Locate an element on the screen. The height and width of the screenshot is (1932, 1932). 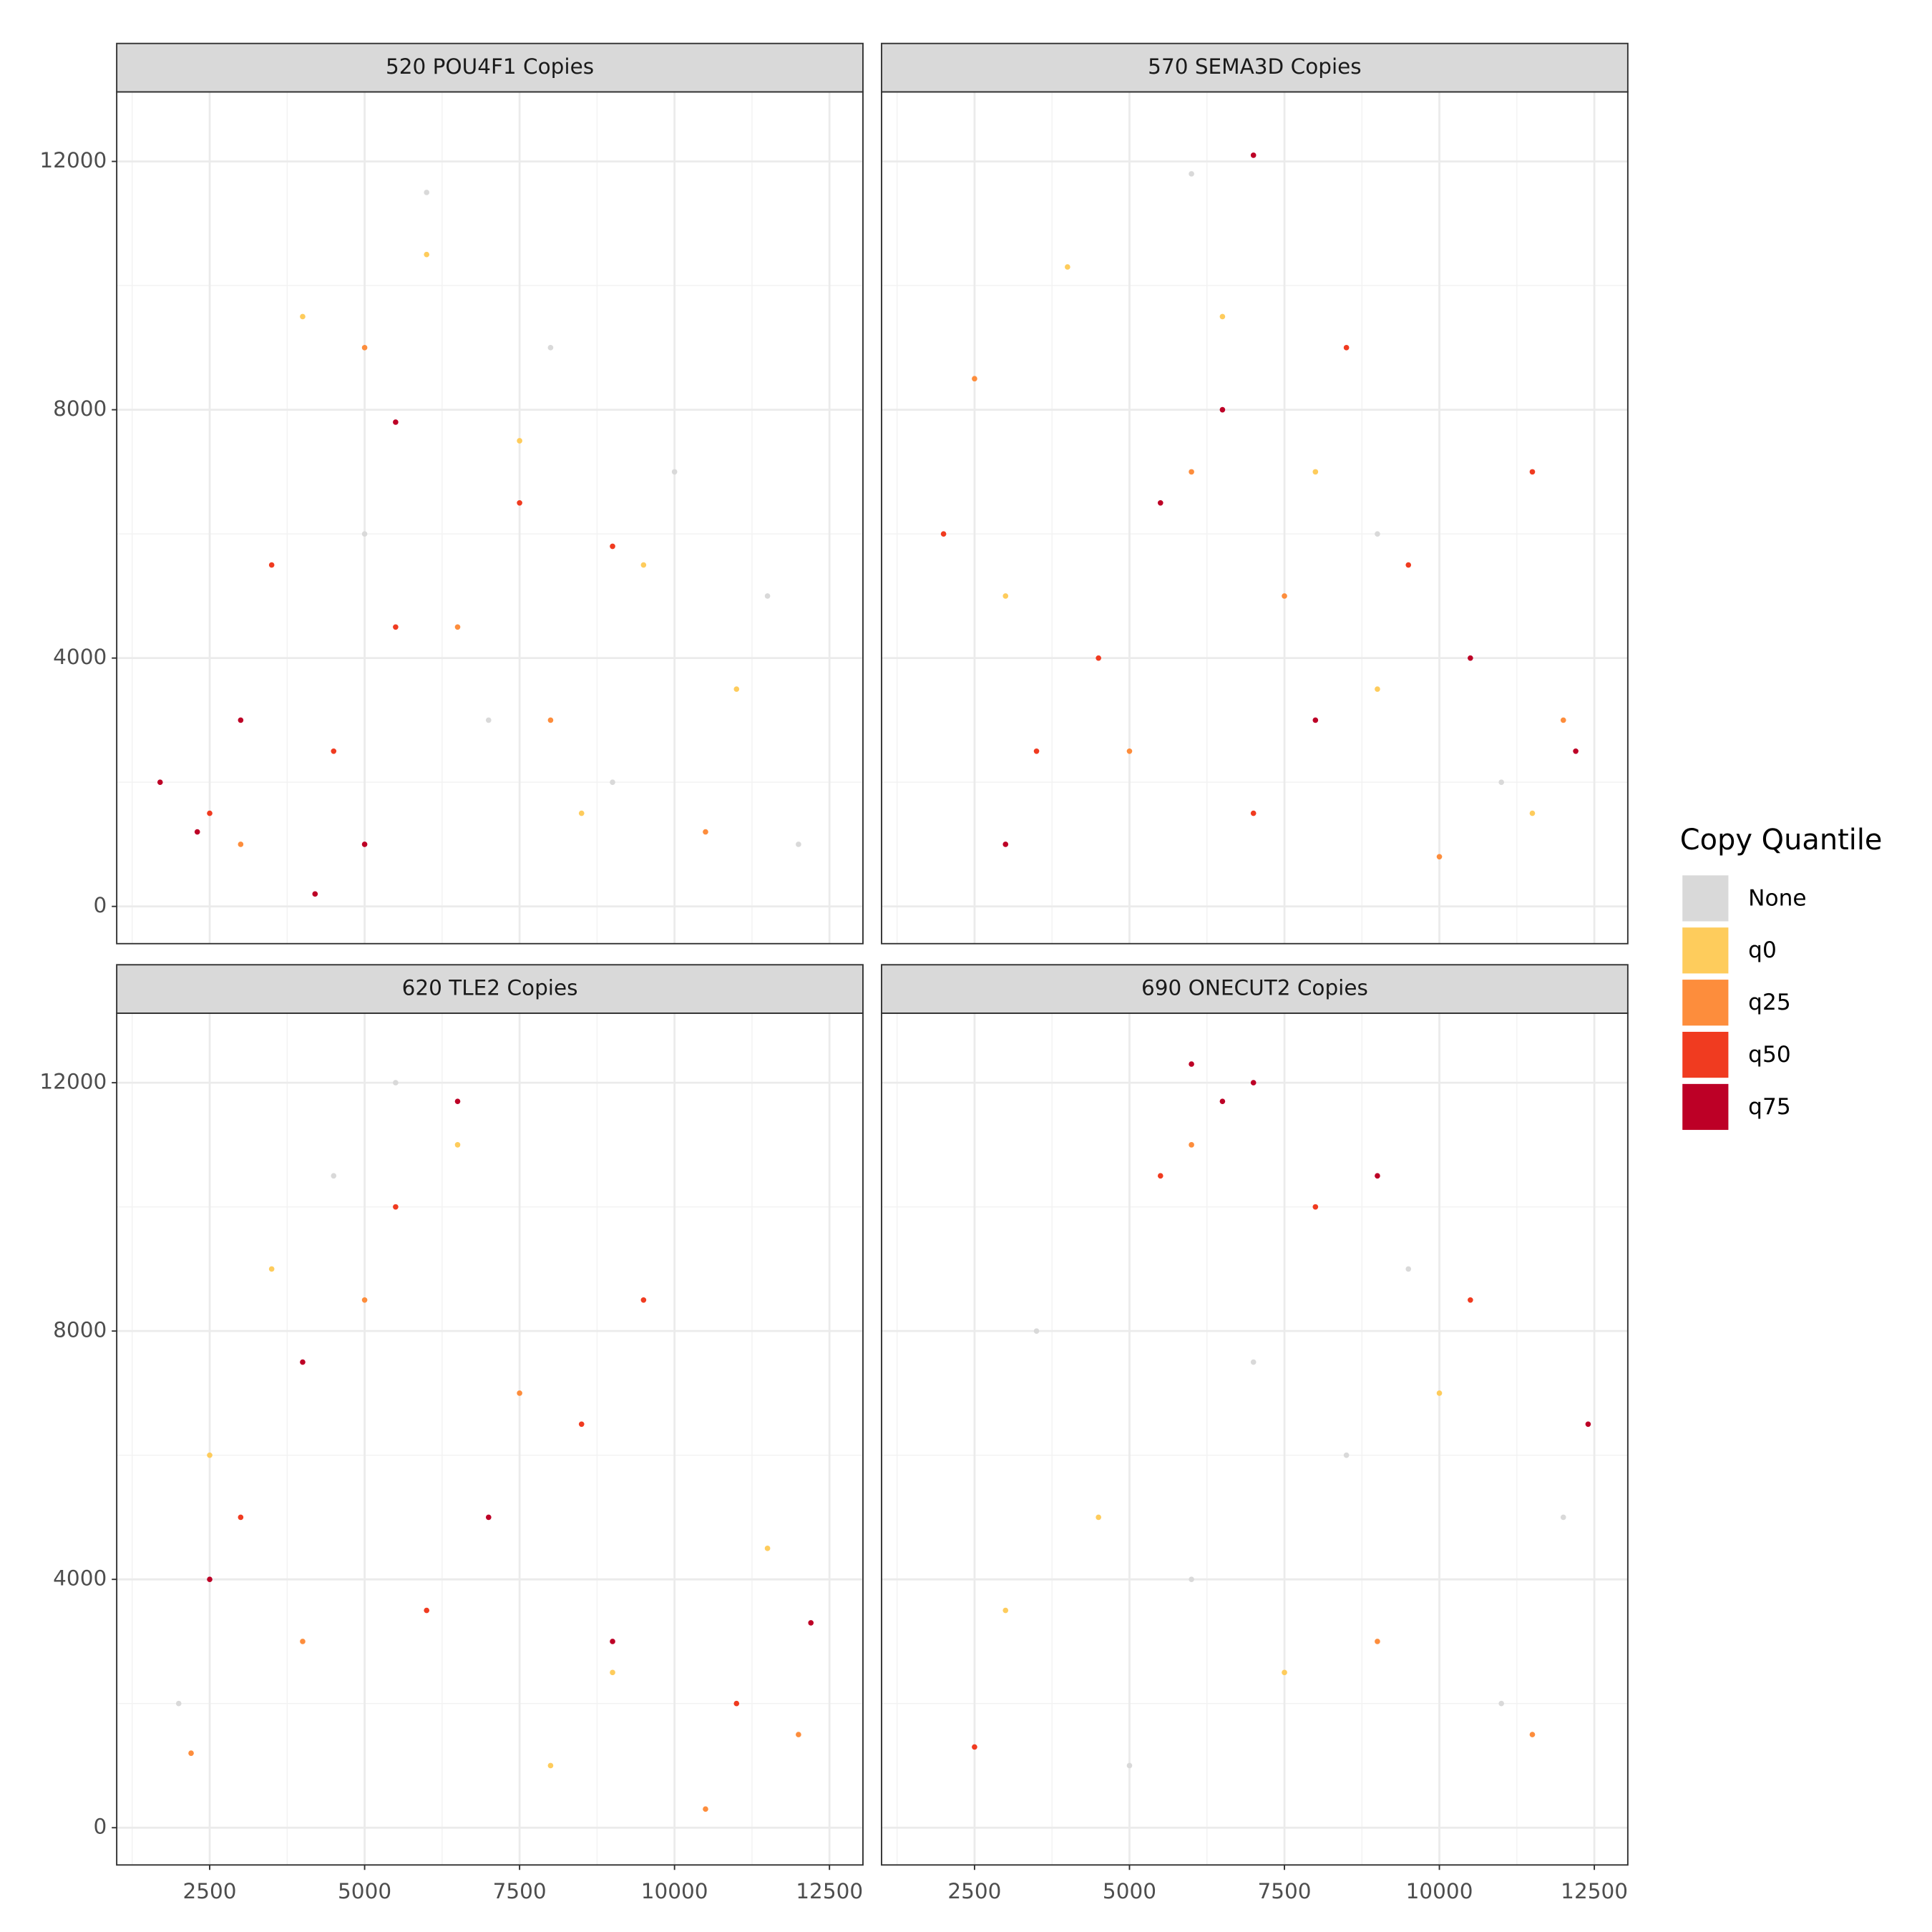
strip-title: 520 POU4F1 Copies is located at coordinates (490, 66).